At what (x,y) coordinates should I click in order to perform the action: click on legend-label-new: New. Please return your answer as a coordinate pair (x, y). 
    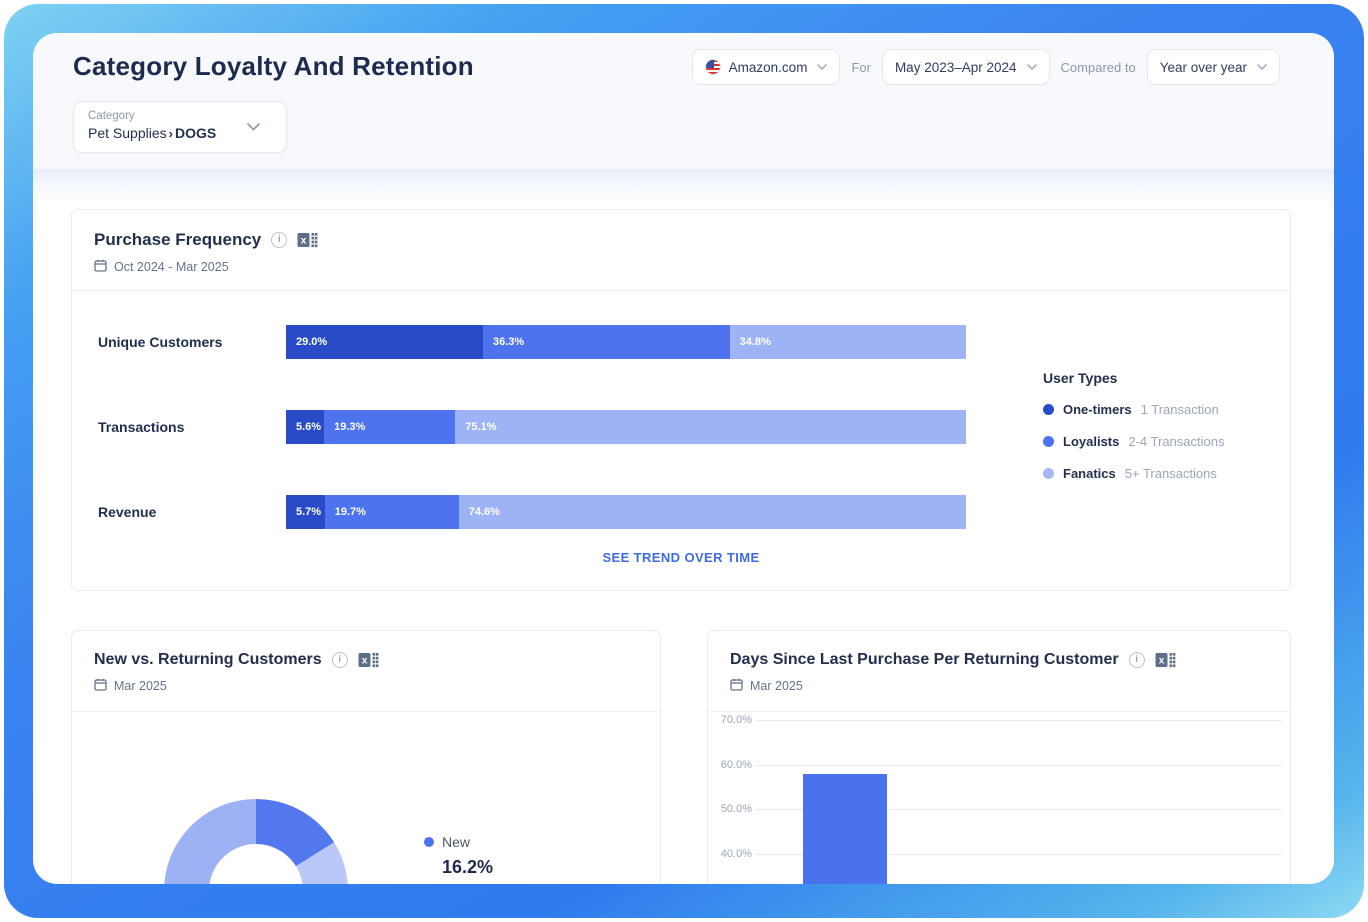
    Looking at the image, I should click on (456, 842).